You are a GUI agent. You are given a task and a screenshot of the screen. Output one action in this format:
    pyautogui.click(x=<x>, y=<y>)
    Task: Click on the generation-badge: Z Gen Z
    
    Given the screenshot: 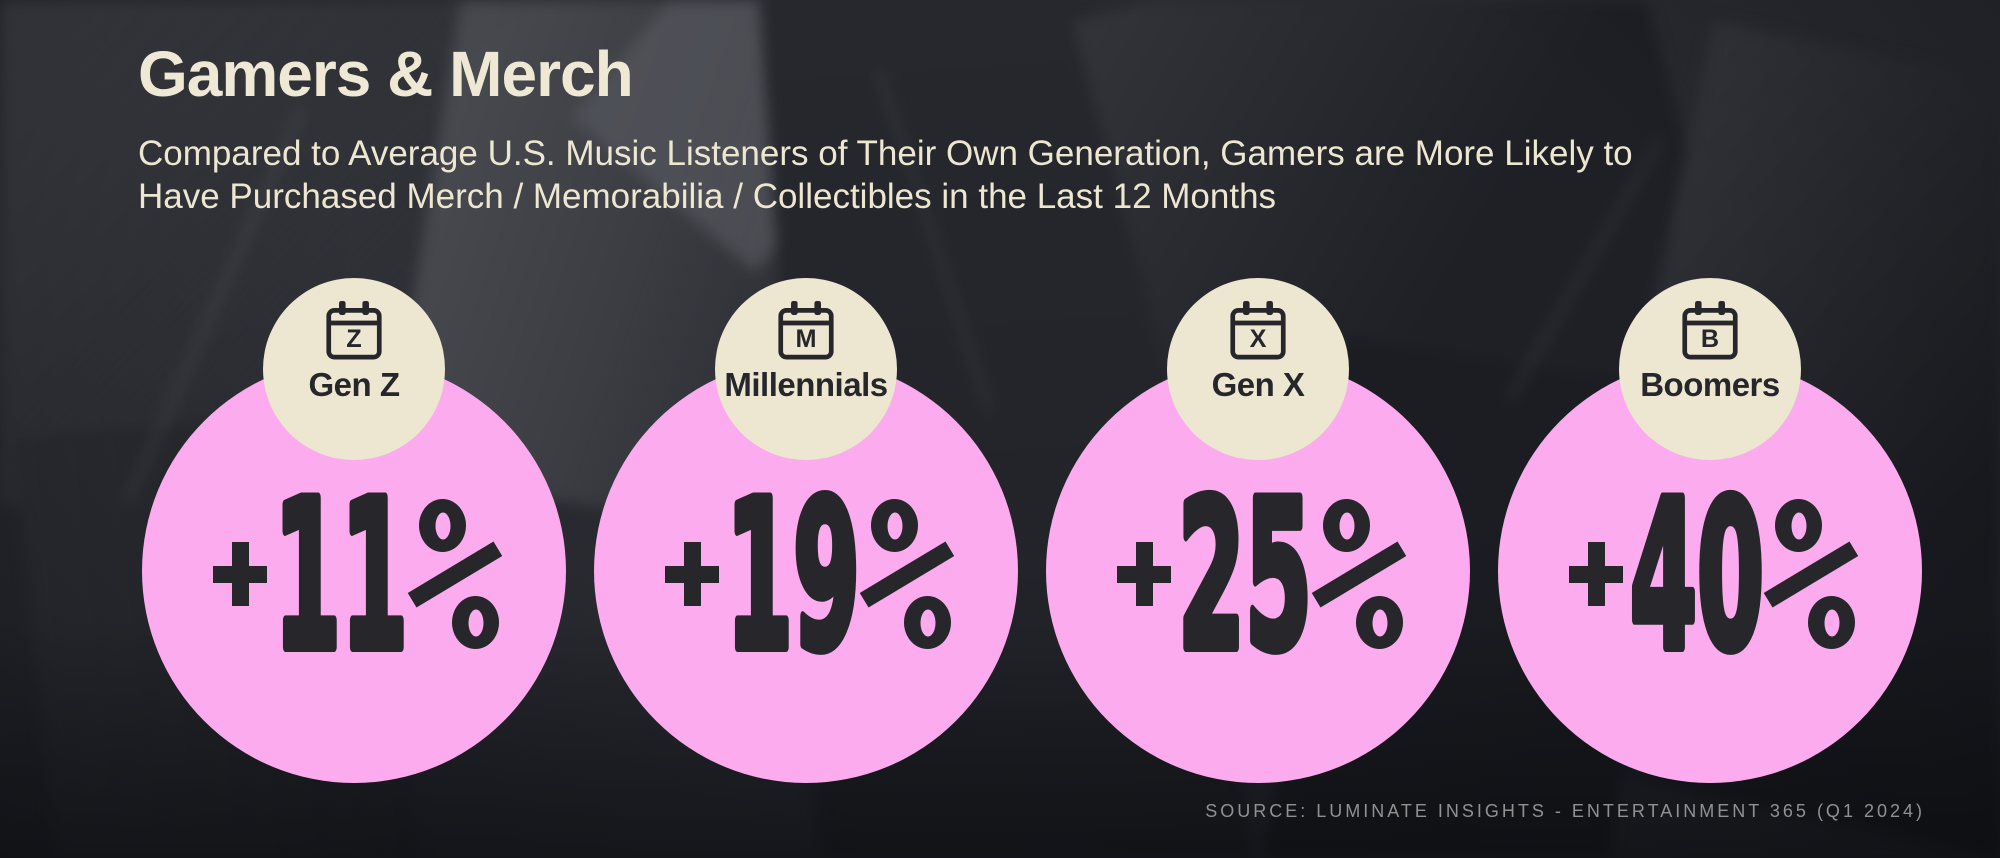 What is the action you would take?
    pyautogui.click(x=354, y=369)
    